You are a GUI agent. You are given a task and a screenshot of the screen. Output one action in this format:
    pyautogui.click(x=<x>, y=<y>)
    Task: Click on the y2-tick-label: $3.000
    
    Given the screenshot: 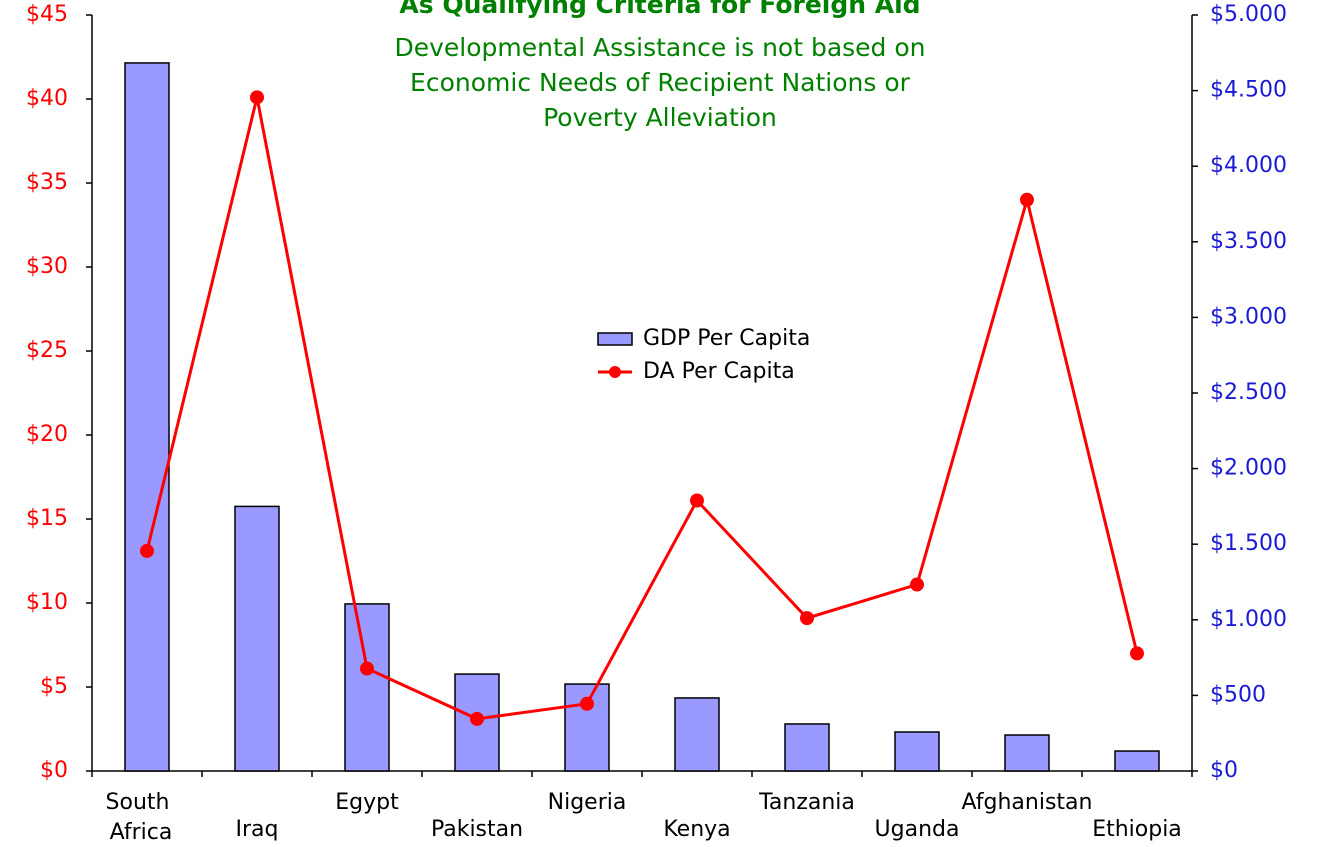 What is the action you would take?
    pyautogui.click(x=1248, y=316)
    